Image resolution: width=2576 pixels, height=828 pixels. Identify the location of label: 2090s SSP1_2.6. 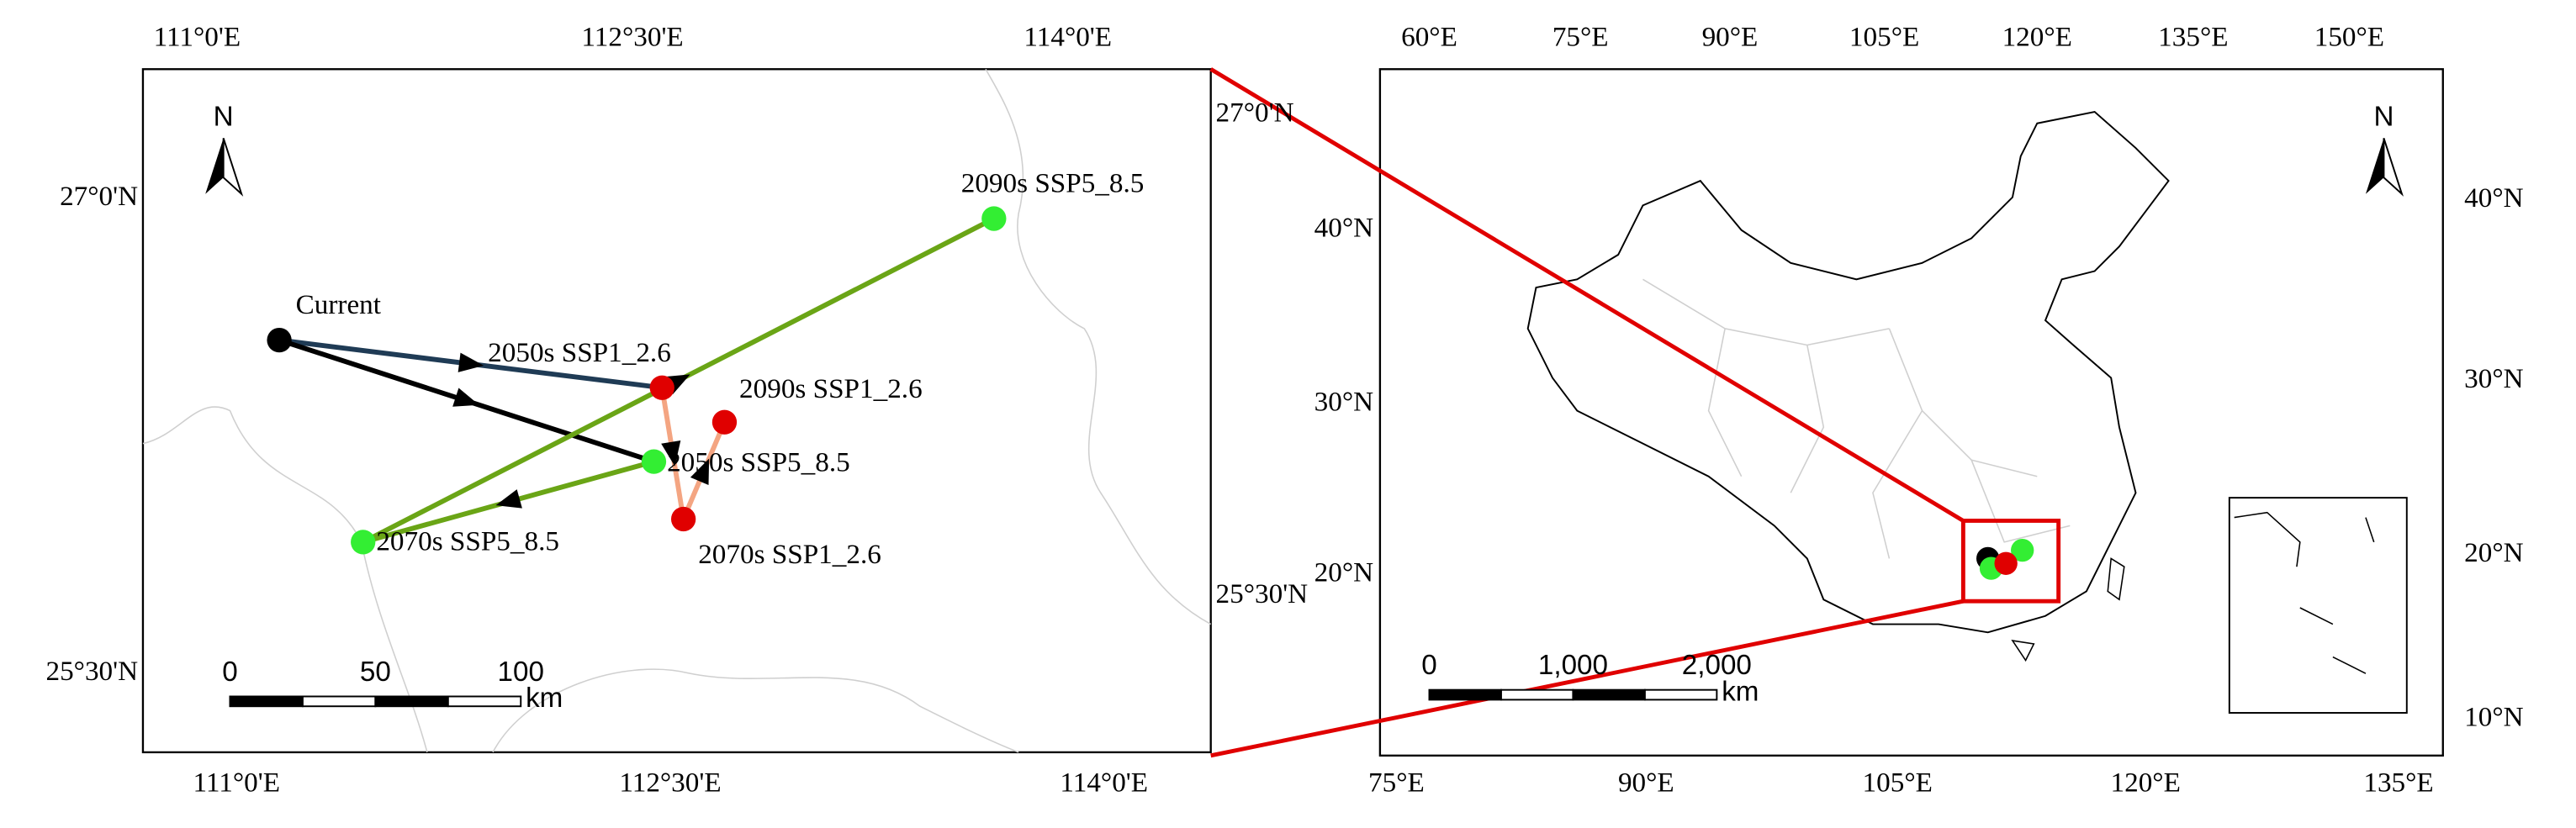
(831, 388).